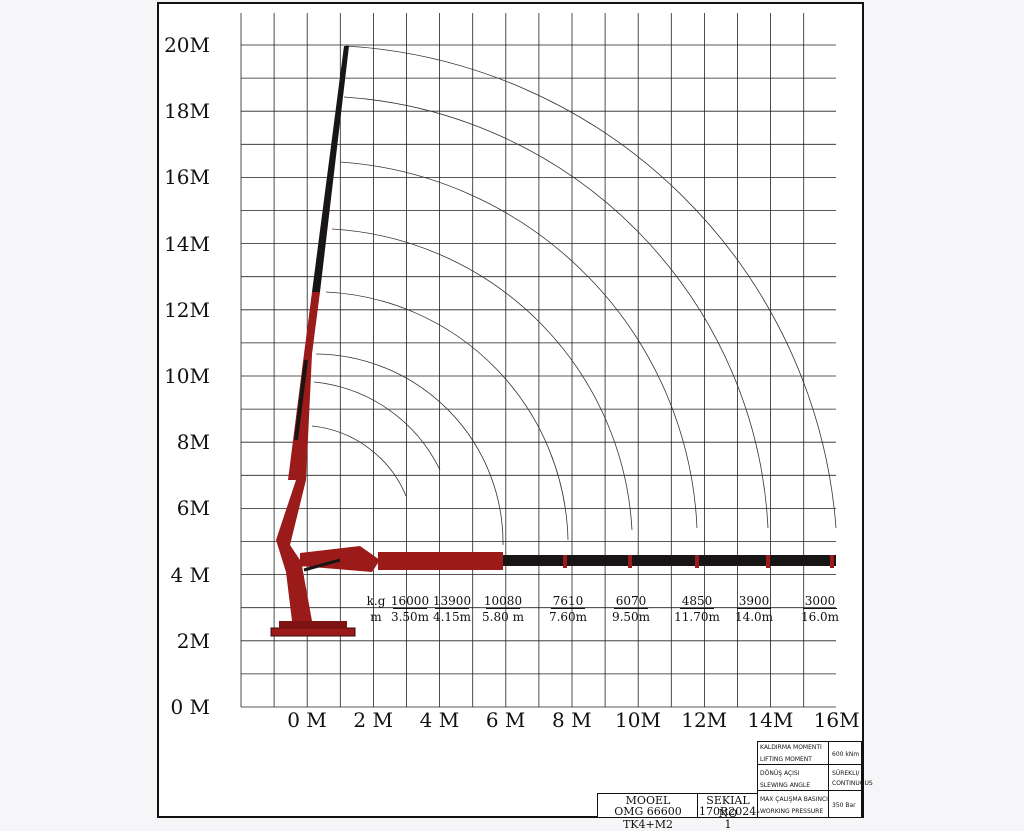 The width and height of the screenshot is (1024, 831). Describe the element at coordinates (299, 593) in the screenshot. I see `crane-column` at that location.